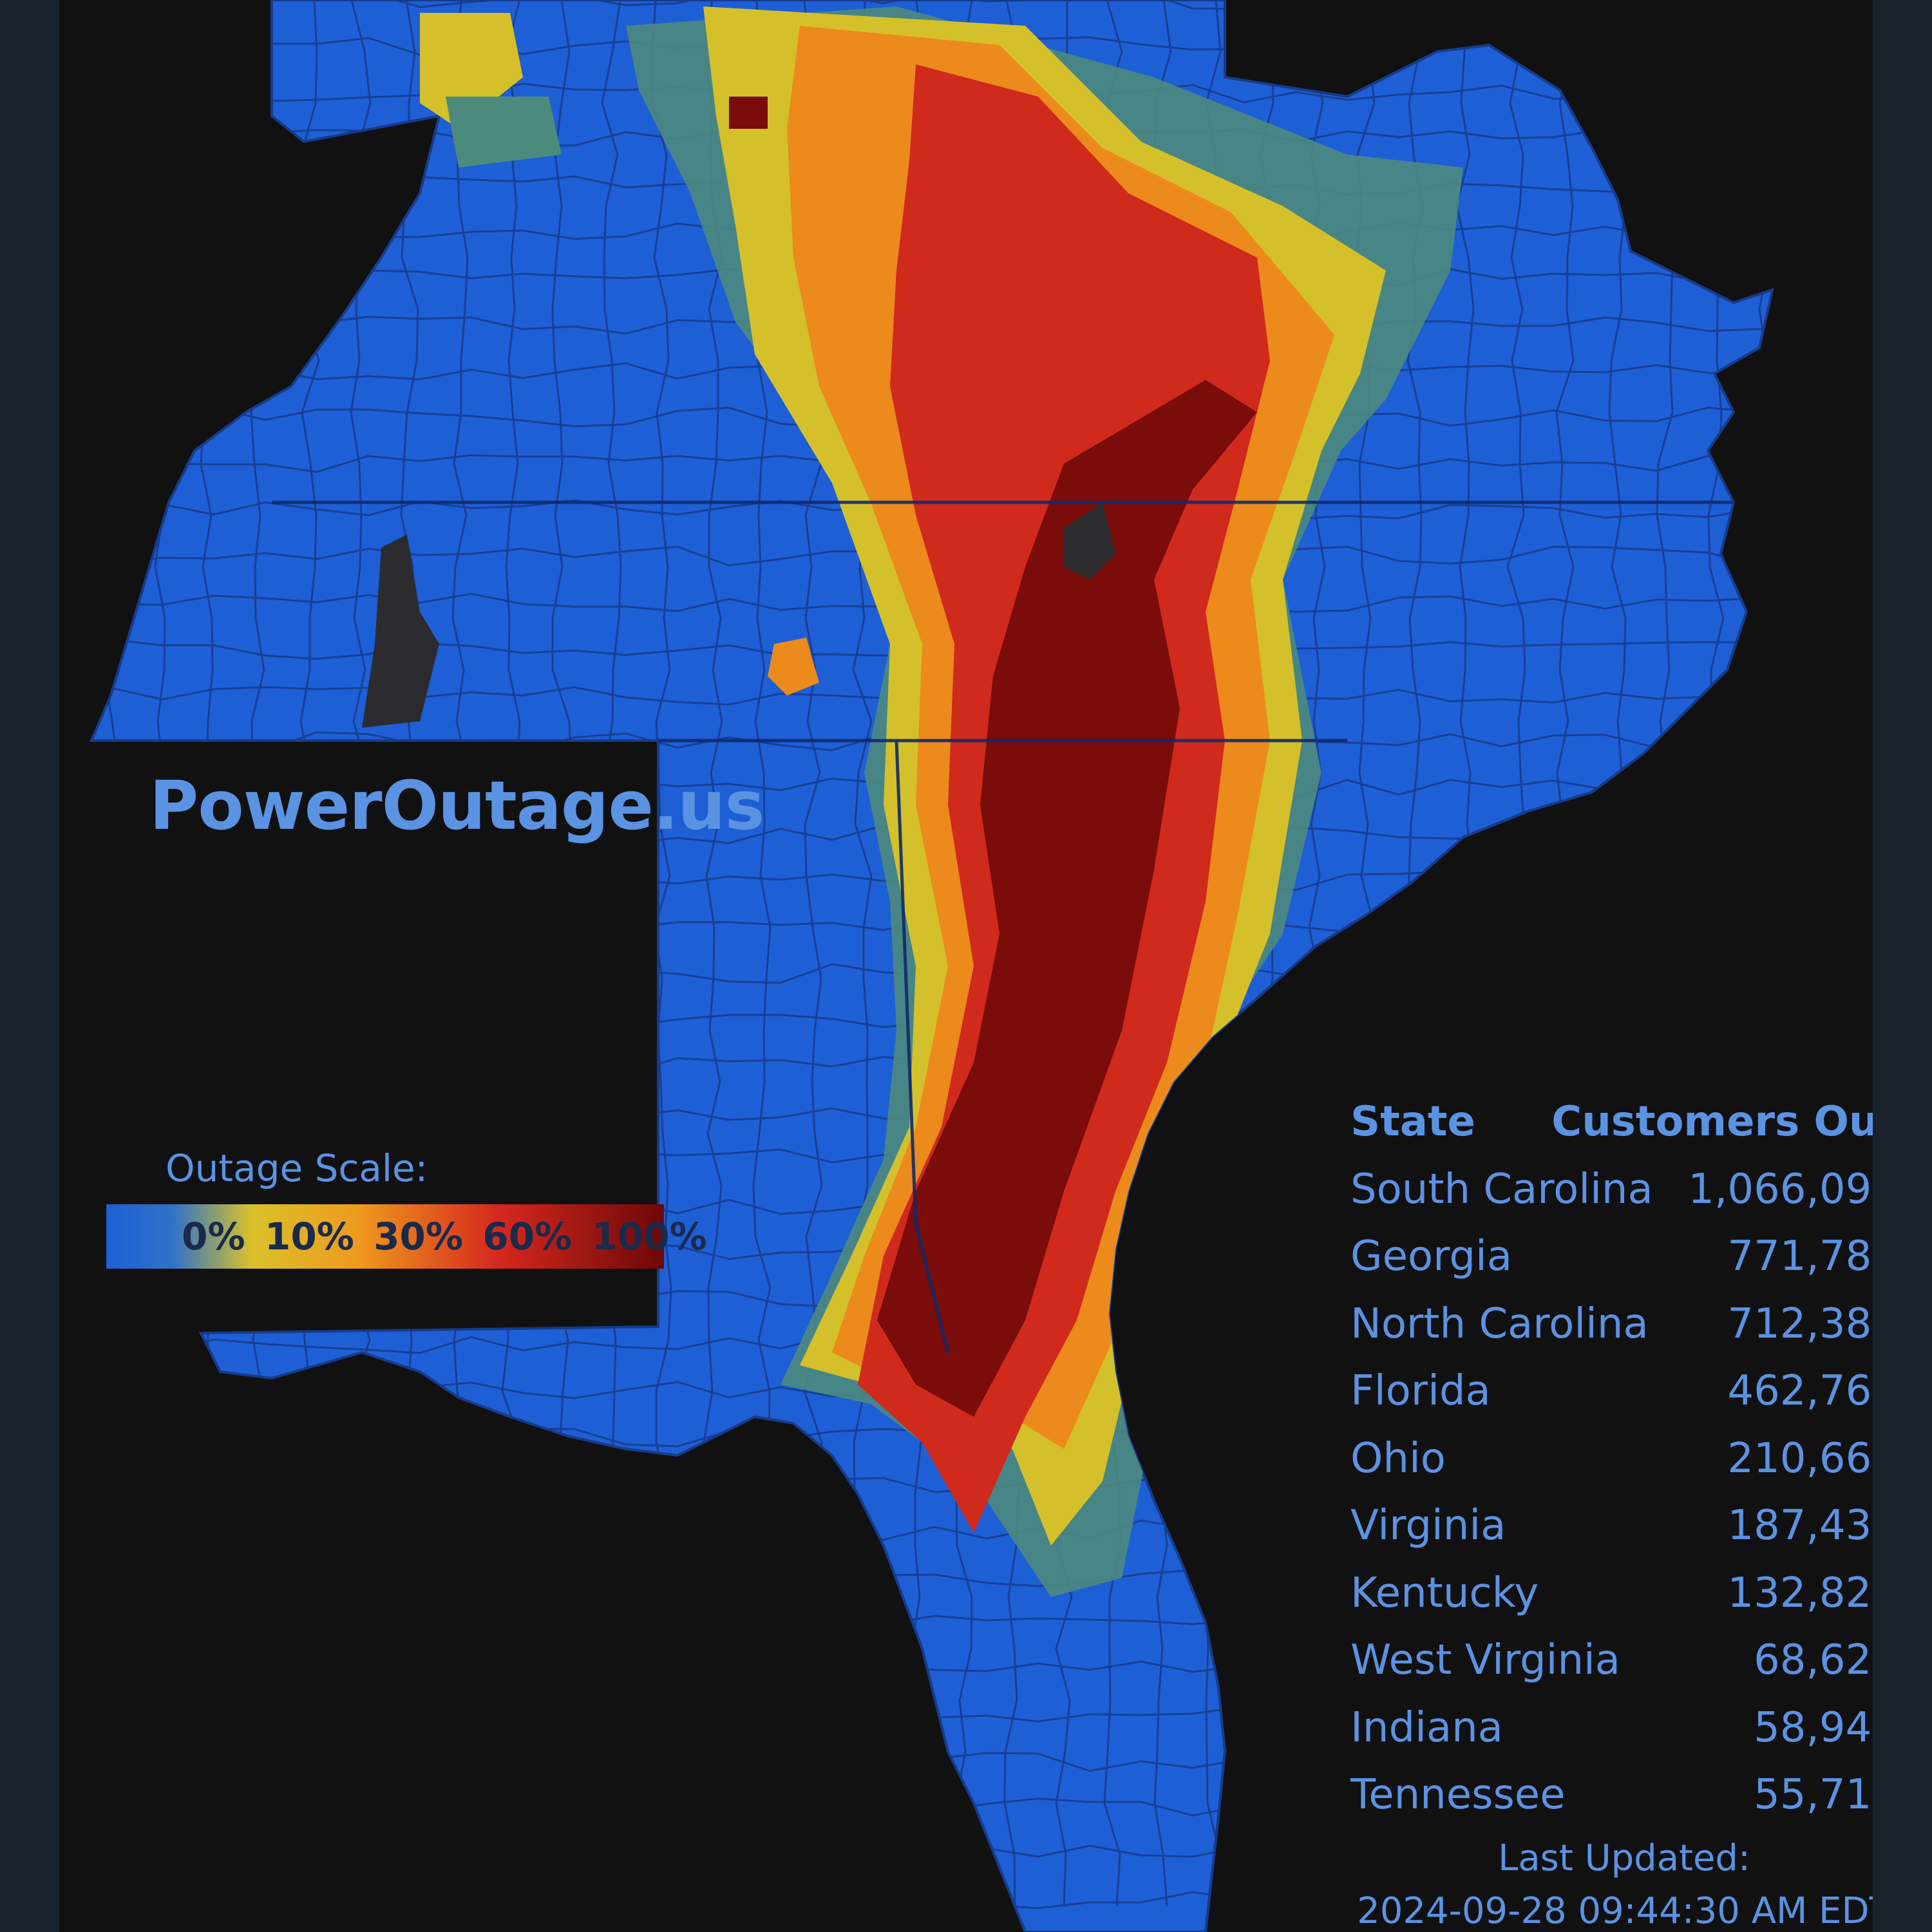 This screenshot has width=1932, height=1932. Describe the element at coordinates (1485, 1661) in the screenshot. I see `state-name: West Virginia` at that location.